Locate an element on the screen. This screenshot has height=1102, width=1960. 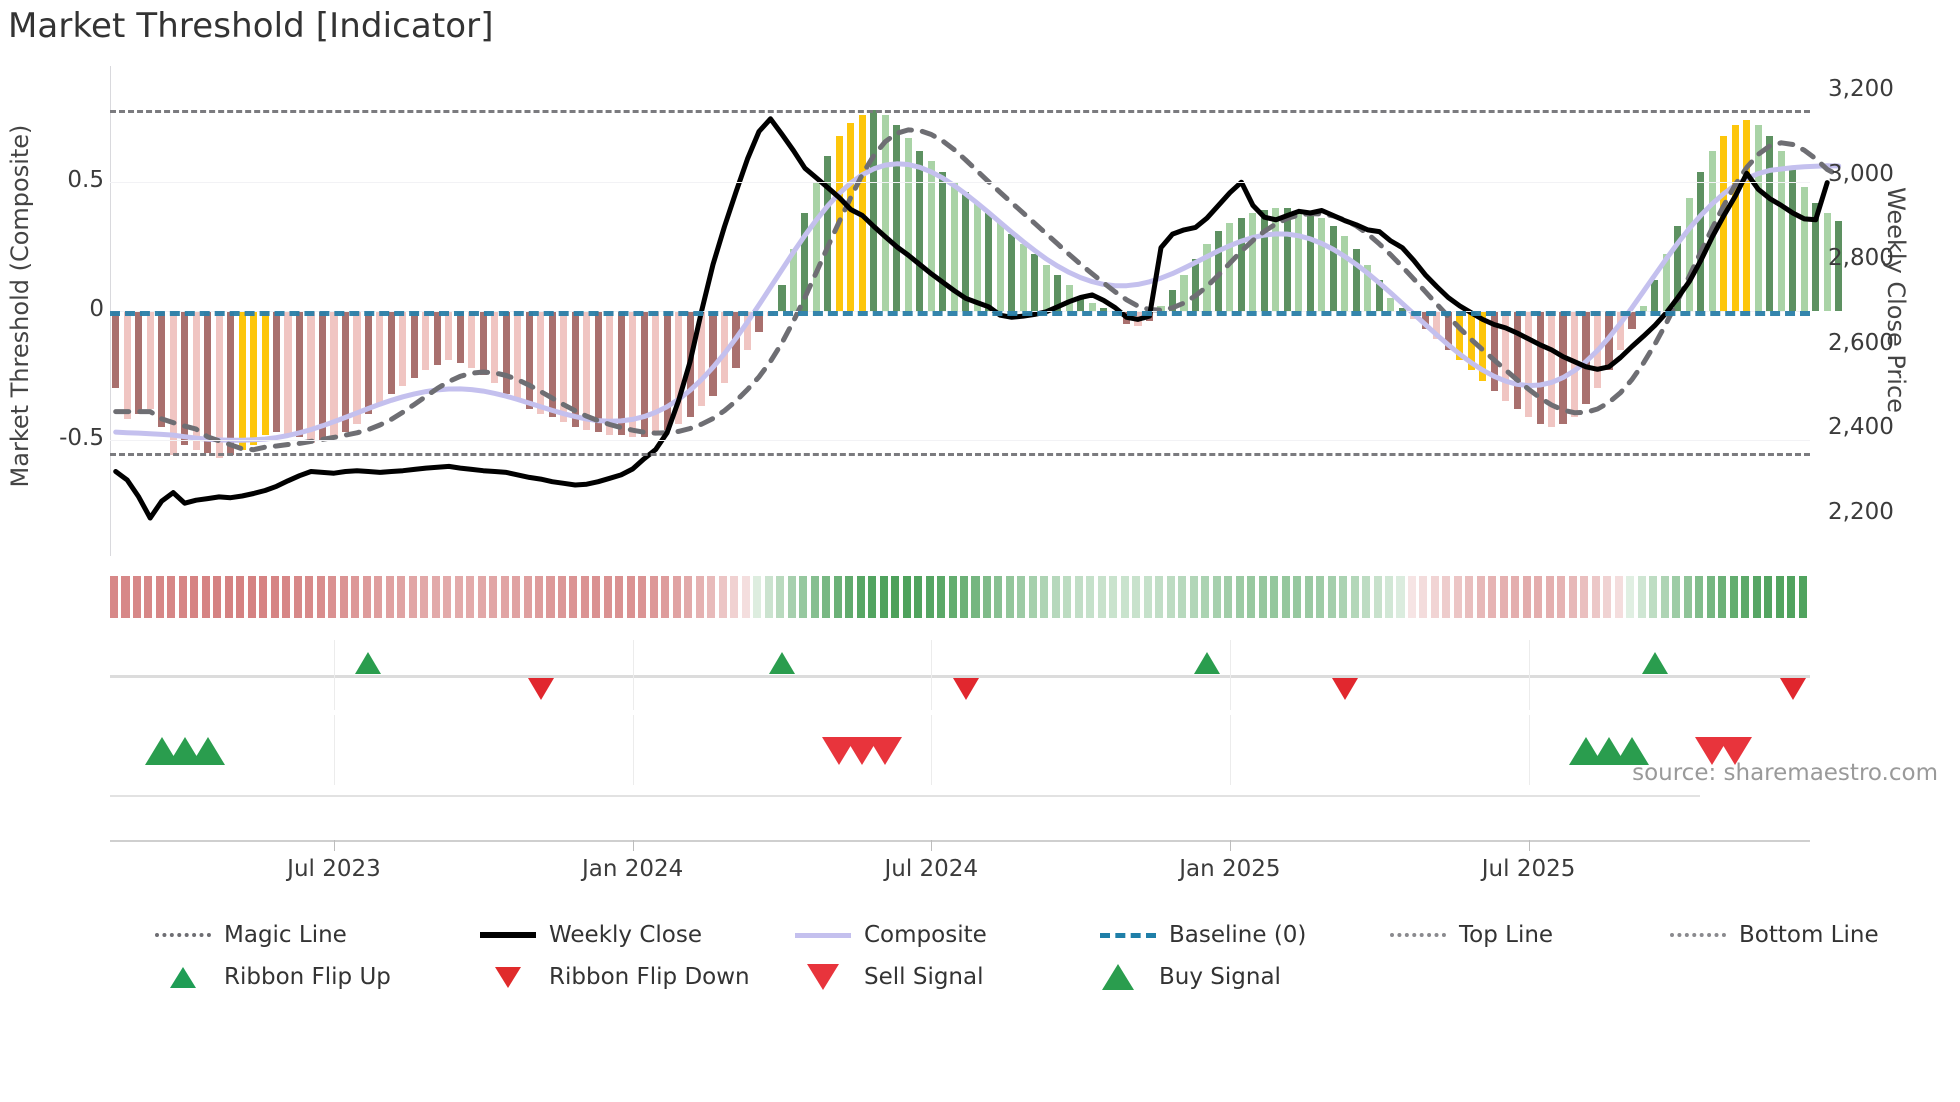
source-attribution: source: sharemaestro.com is located at coordinates (1785, 773).